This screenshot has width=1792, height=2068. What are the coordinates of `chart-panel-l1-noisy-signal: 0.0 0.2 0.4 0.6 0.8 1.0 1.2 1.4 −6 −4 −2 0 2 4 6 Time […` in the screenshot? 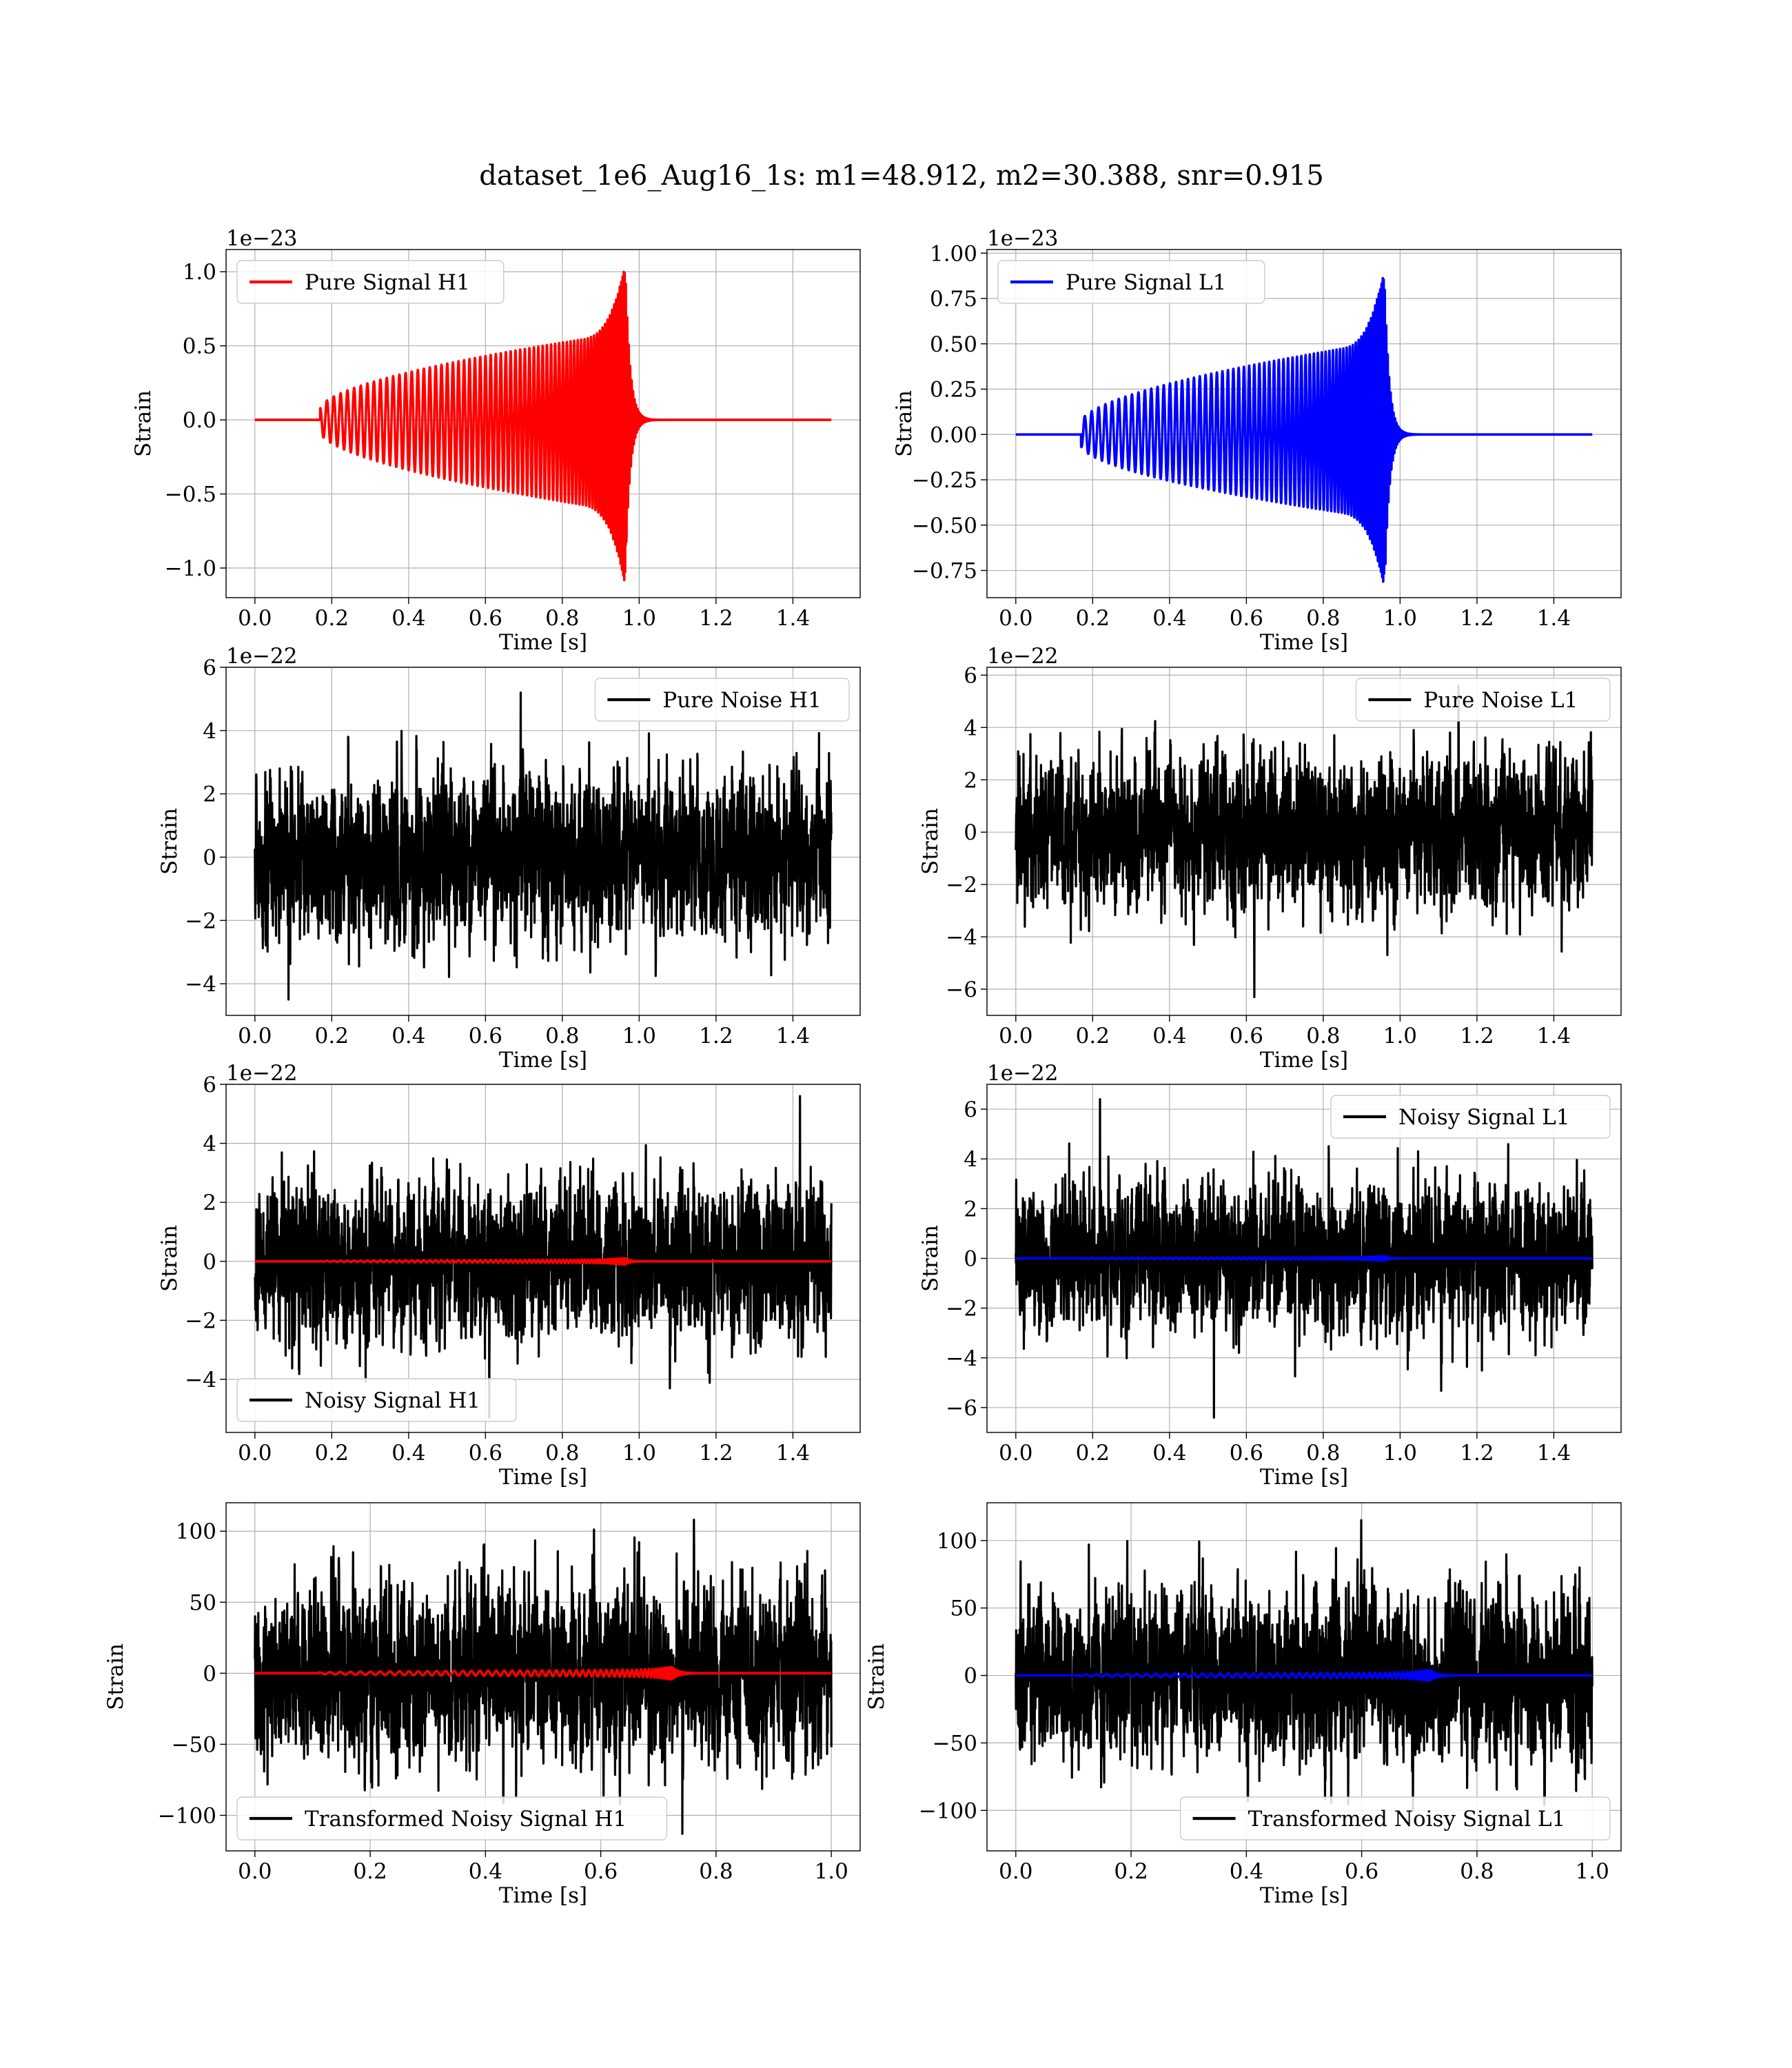 It's located at (1270, 1275).